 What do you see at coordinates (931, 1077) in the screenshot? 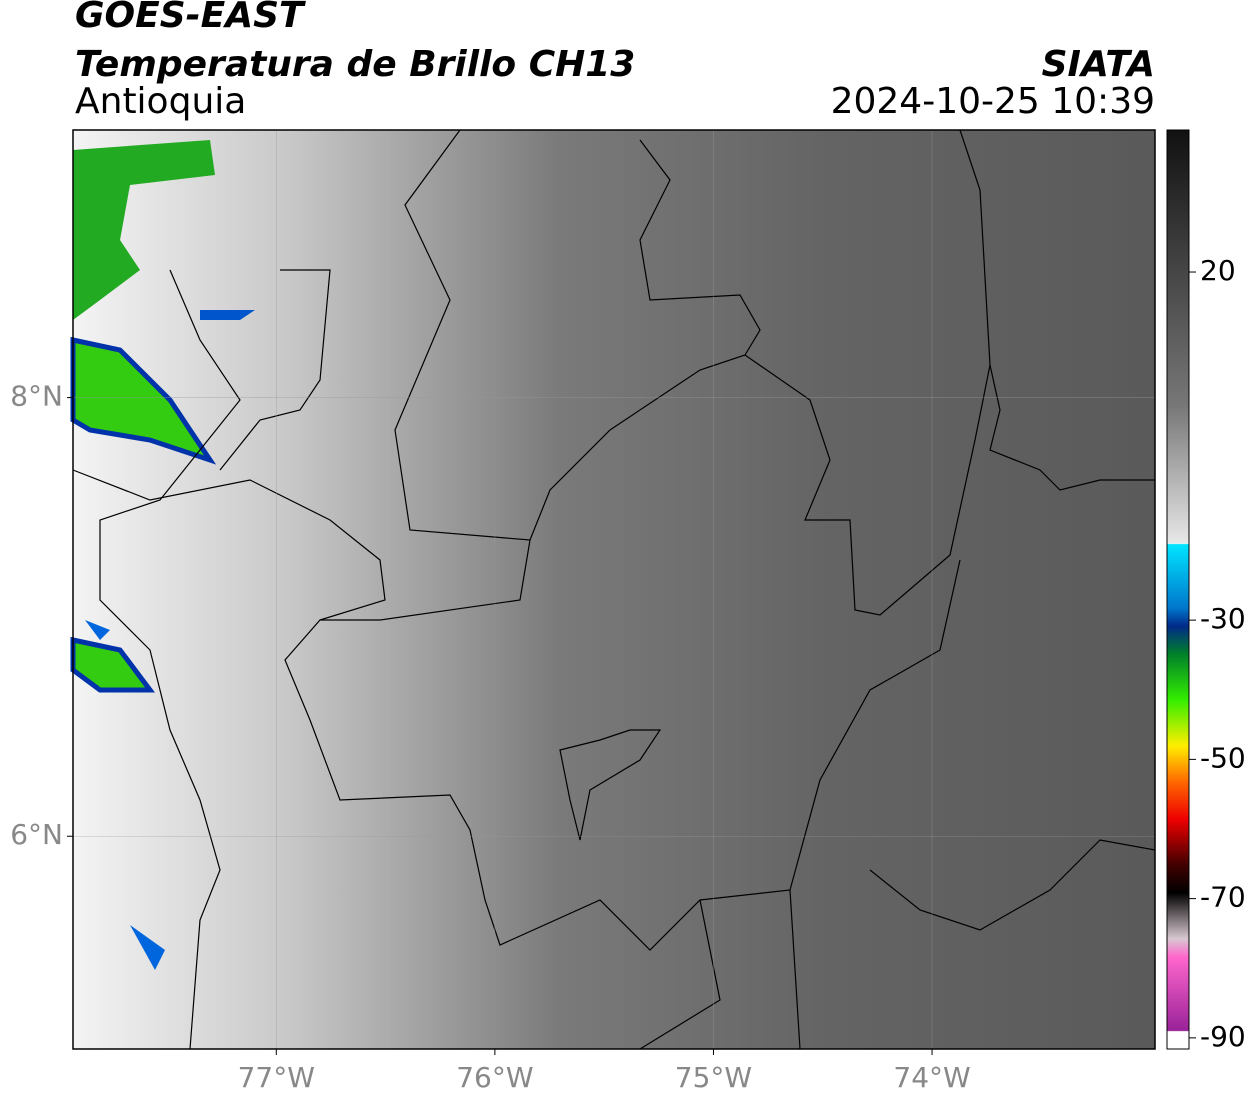
I see `x-tick-label: 74°W` at bounding box center [931, 1077].